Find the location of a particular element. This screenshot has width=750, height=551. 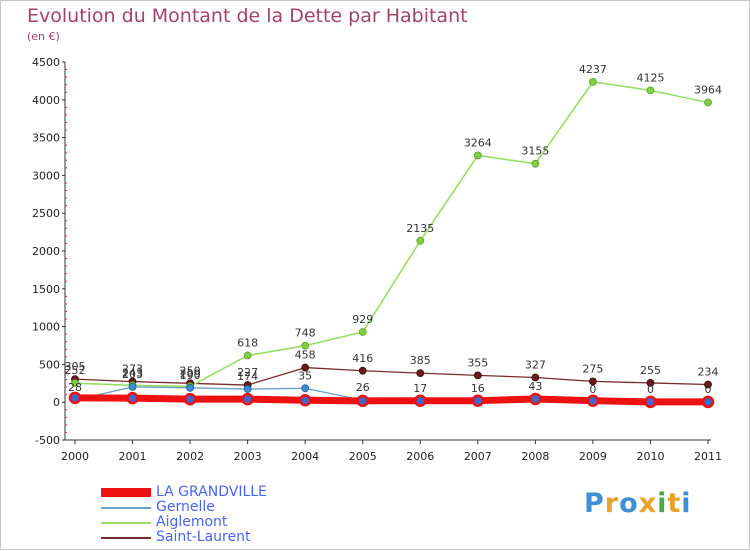

data-label: 355 is located at coordinates (477, 362).